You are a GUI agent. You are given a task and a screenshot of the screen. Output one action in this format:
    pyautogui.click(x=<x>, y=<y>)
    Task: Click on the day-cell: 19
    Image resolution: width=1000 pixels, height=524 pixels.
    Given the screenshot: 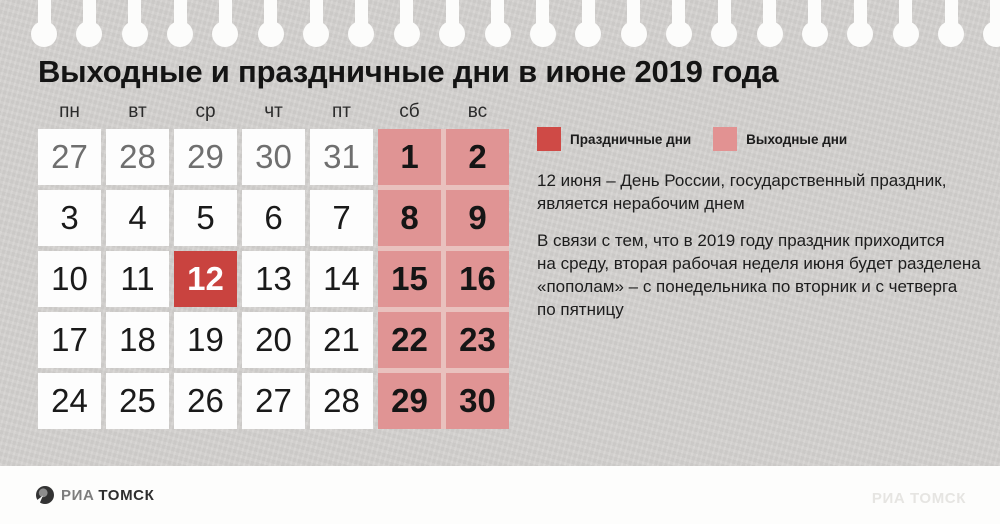 What is the action you would take?
    pyautogui.click(x=205, y=340)
    